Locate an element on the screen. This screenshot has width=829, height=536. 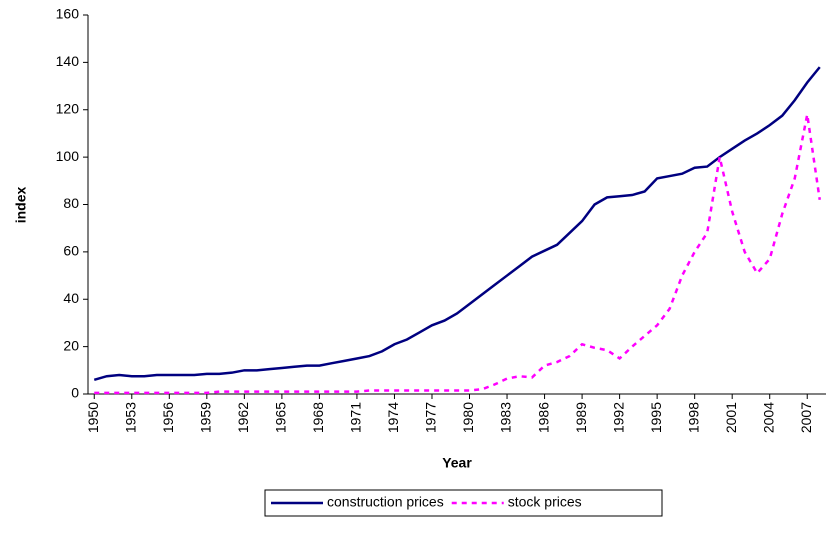
x-tick-label: 1992 is located at coordinates (618, 417).